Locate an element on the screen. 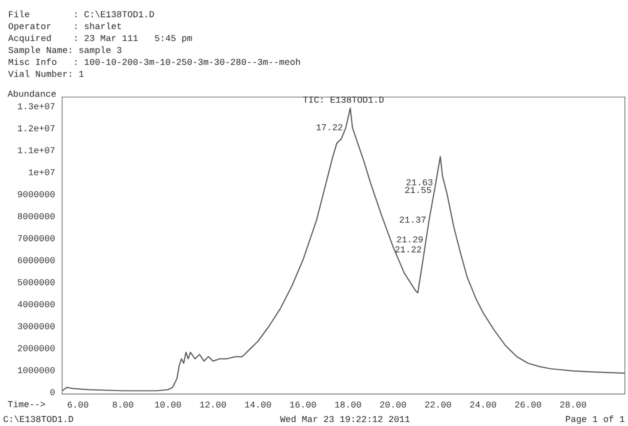  text: Sample Name: sample 3 is located at coordinates (65, 50).